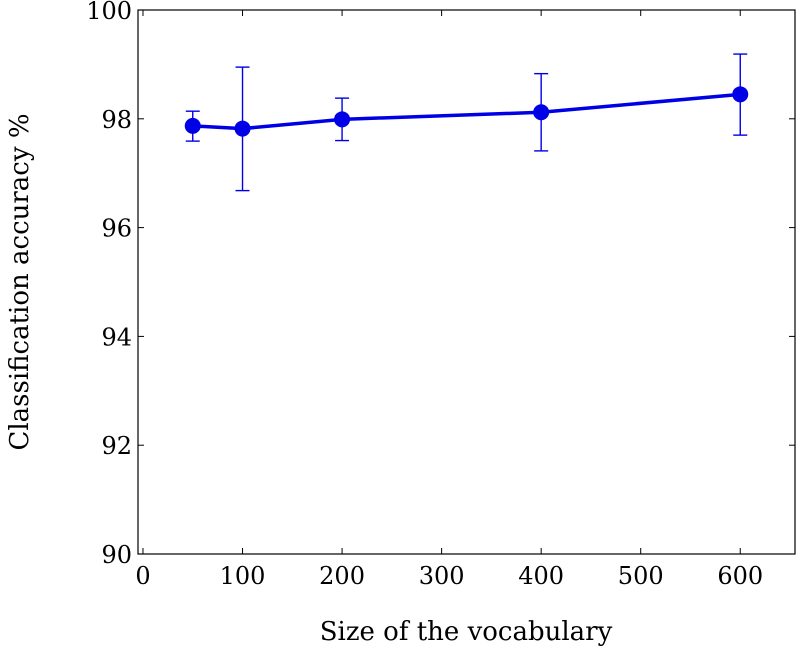  Describe the element at coordinates (641, 576) in the screenshot. I see `x-tick-label-500: 500` at that location.